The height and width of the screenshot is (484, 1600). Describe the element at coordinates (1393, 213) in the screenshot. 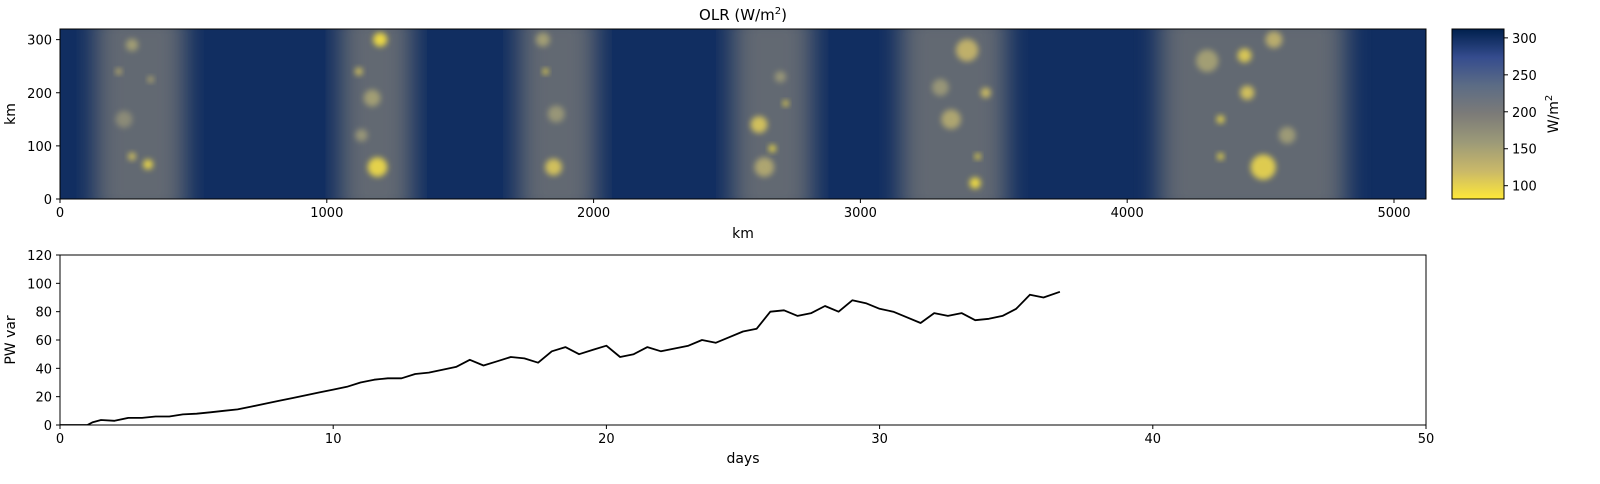

I see `x-tick-label: 5000` at that location.